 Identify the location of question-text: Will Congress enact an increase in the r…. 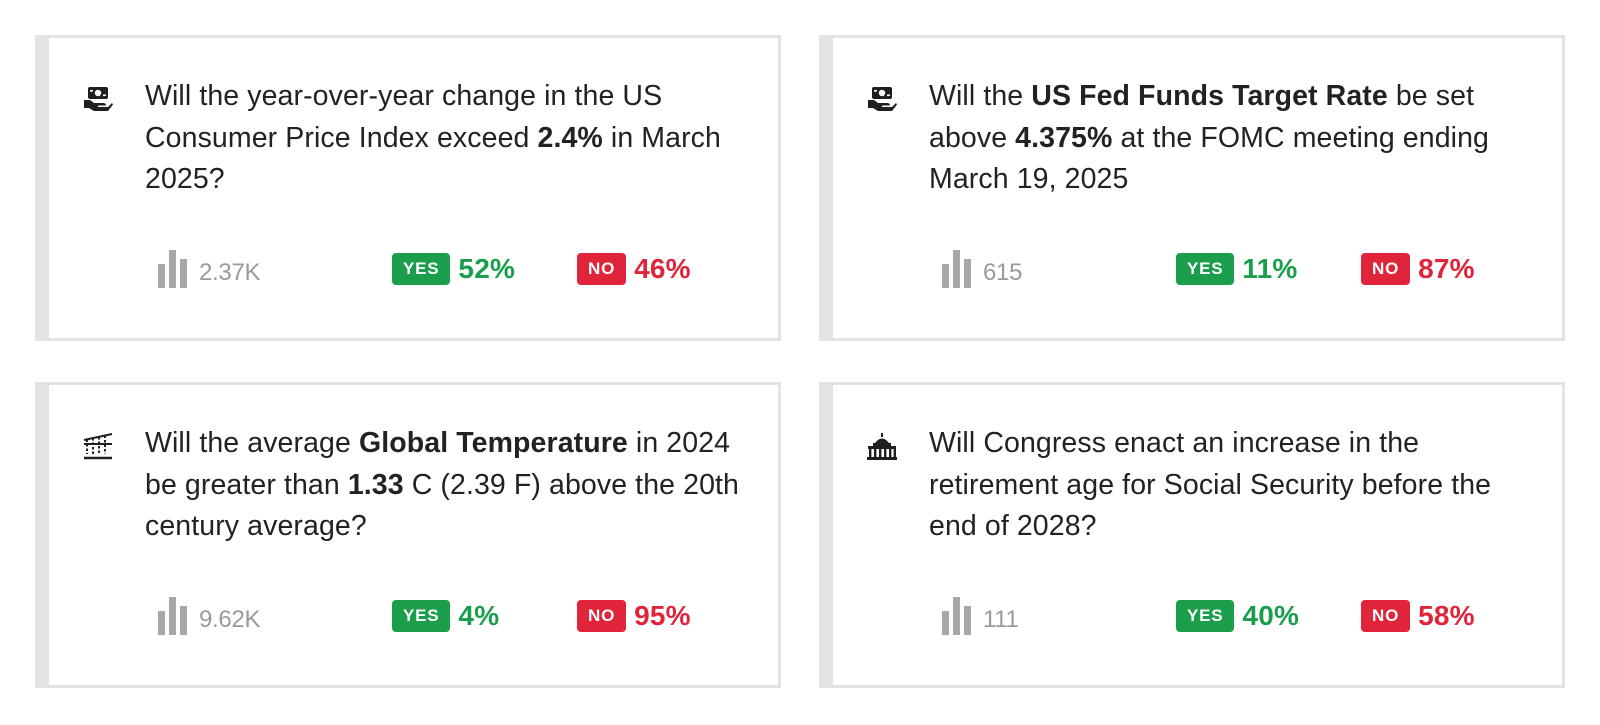
(1210, 484).